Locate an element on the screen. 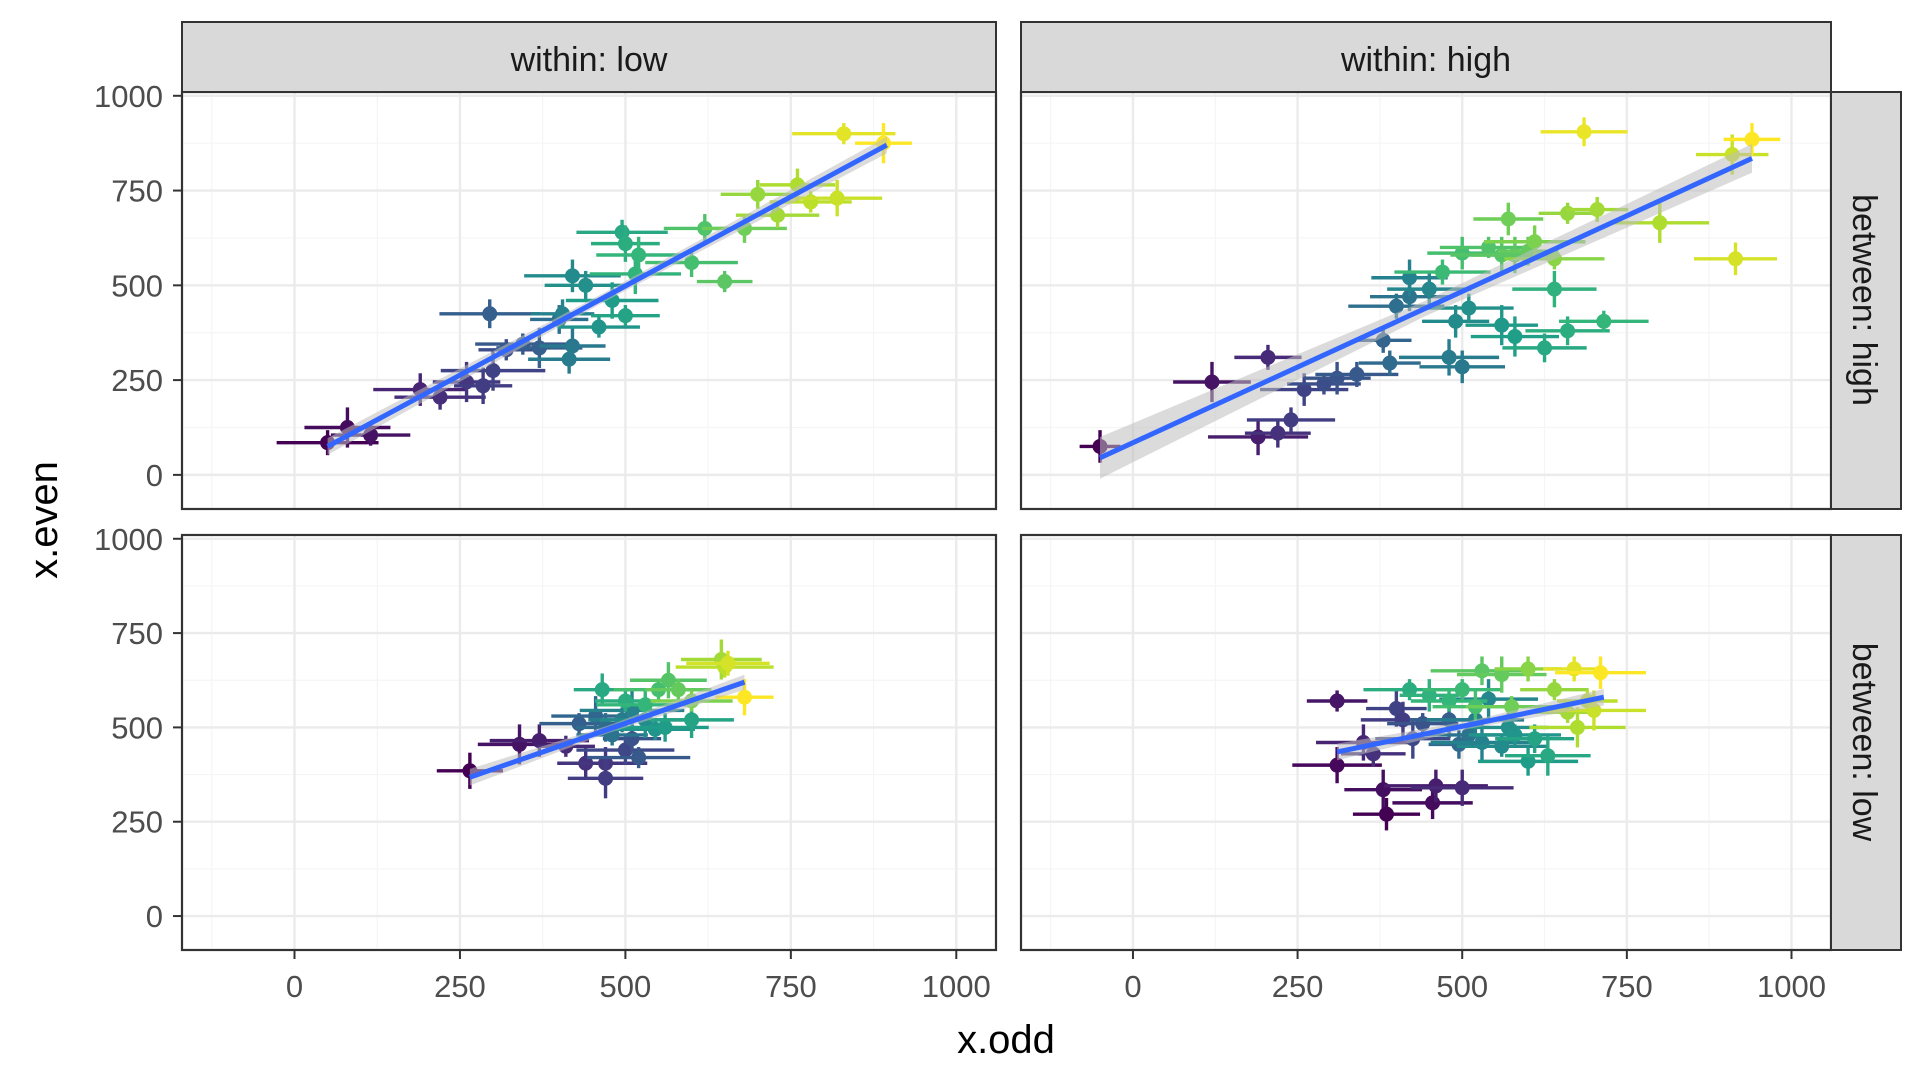 The height and width of the screenshot is (1080, 1920). row-strip-between-high: between: high is located at coordinates (1866, 300).